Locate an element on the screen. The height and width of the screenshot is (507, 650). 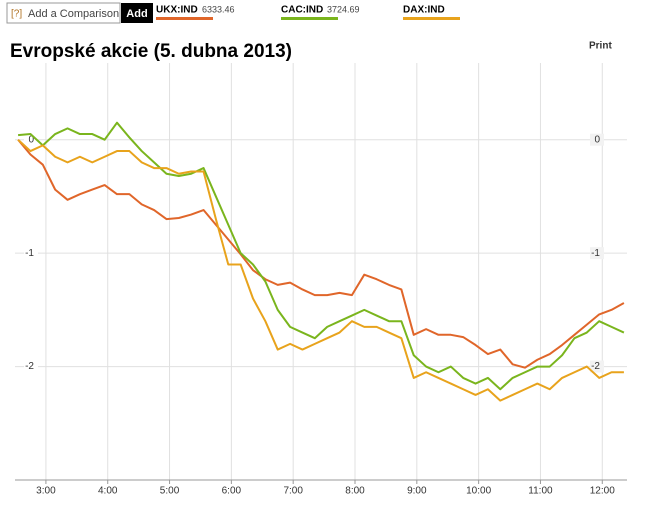
x-tick-label: 11:00 is located at coordinates (540, 491).